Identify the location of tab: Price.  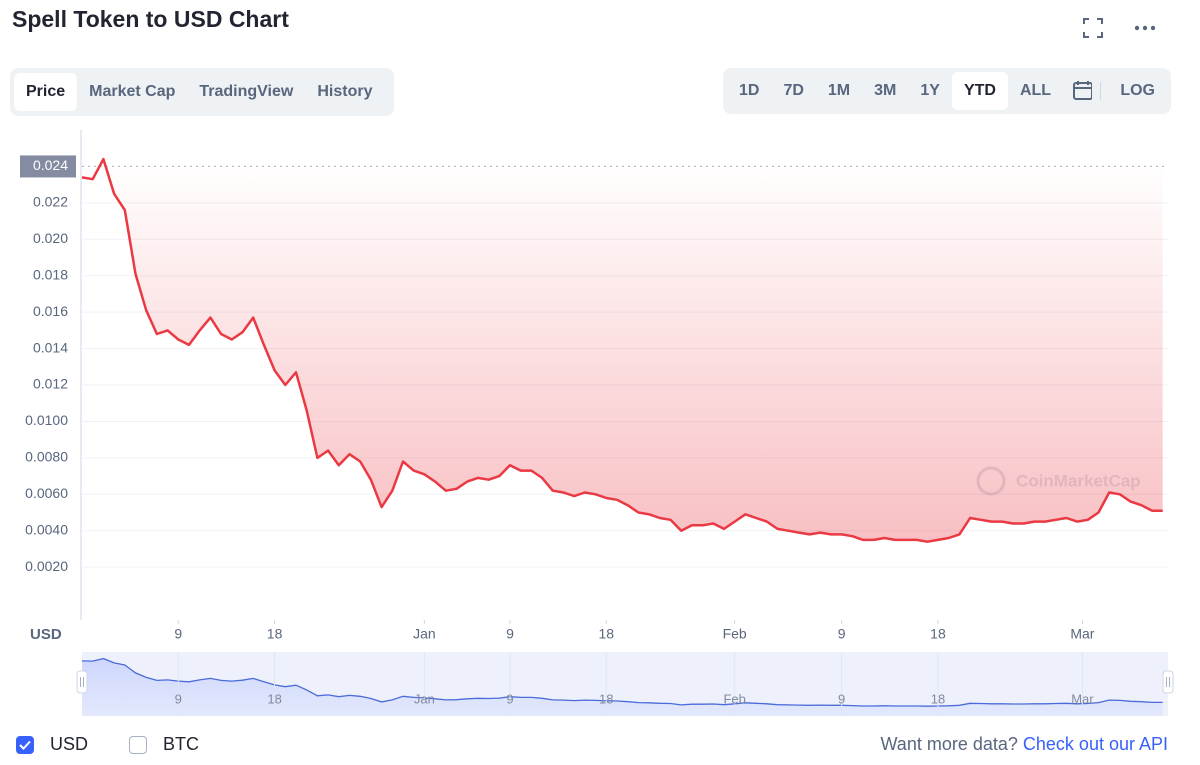
(46, 92).